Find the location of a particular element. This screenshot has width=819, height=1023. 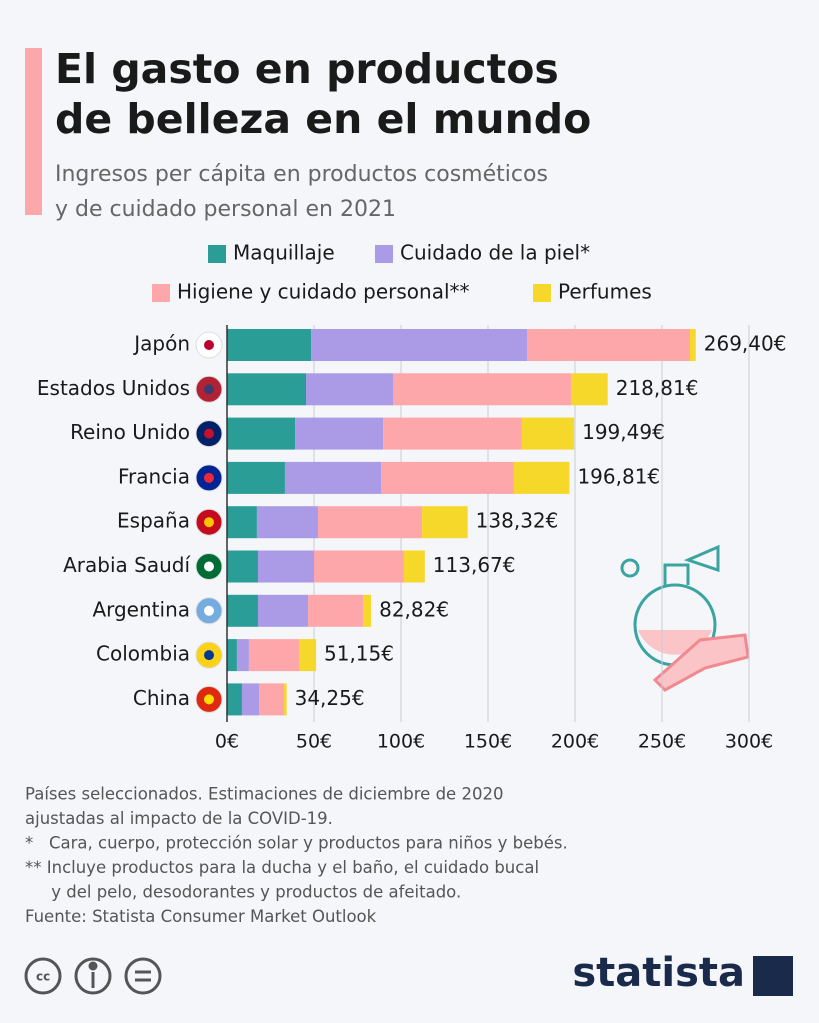

y-tick-label: Reino Unido is located at coordinates (130, 432).